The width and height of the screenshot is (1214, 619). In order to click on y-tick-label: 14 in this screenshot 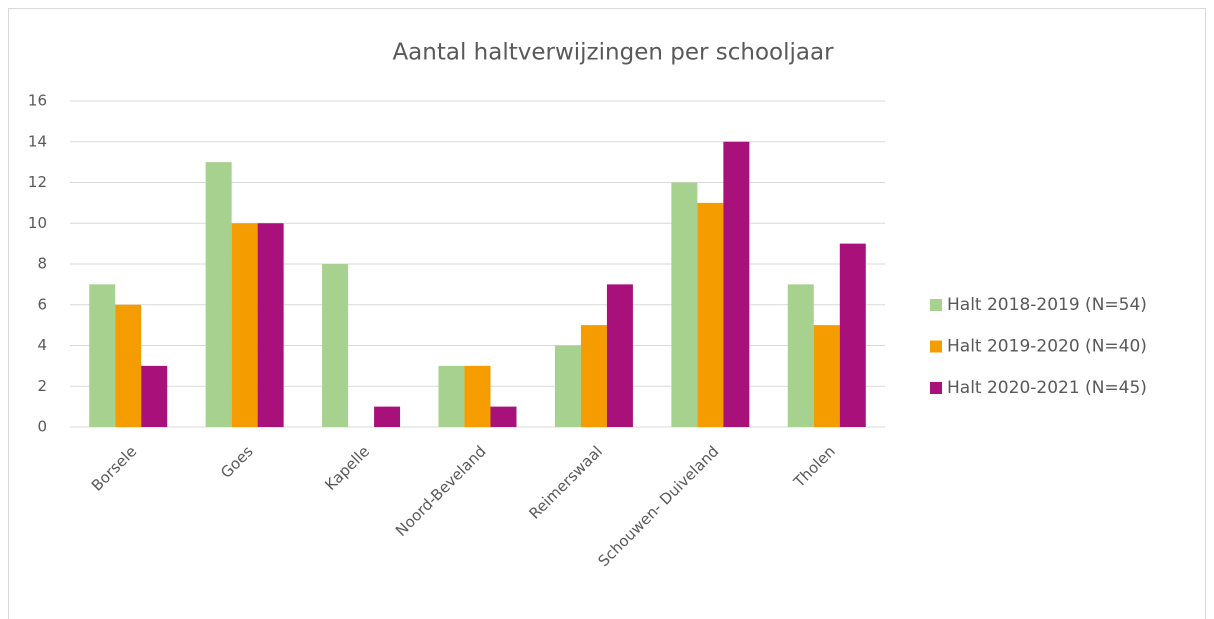, I will do `click(37, 141)`.